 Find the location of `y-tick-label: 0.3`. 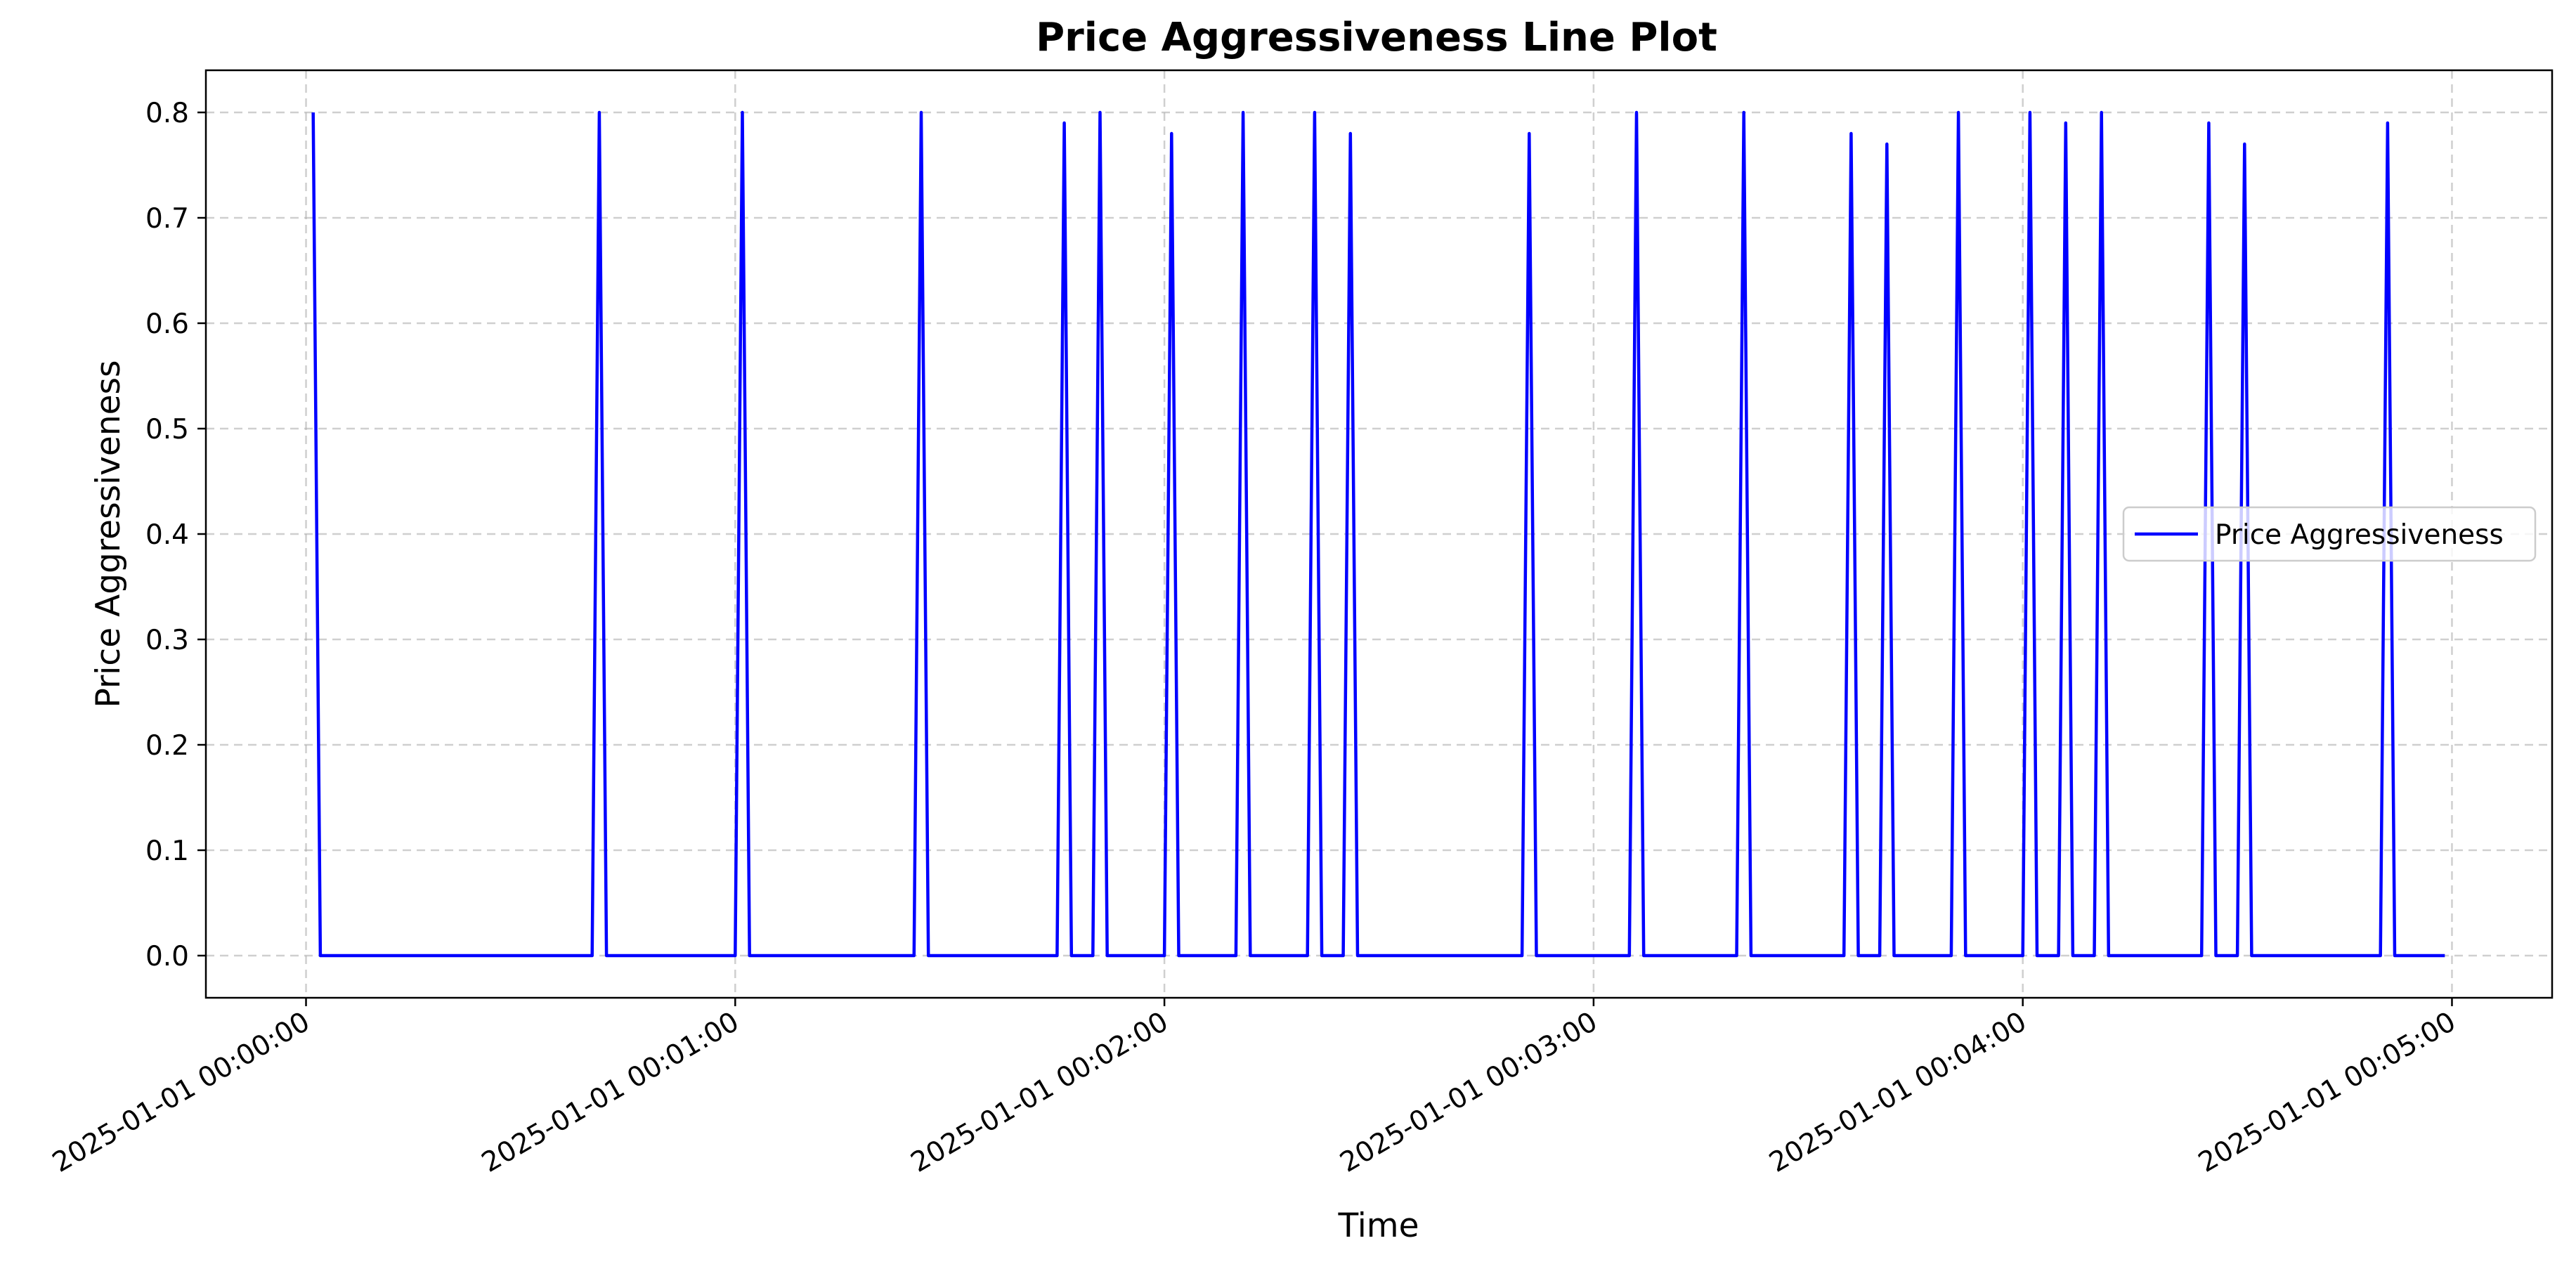

y-tick-label: 0.3 is located at coordinates (167, 640).